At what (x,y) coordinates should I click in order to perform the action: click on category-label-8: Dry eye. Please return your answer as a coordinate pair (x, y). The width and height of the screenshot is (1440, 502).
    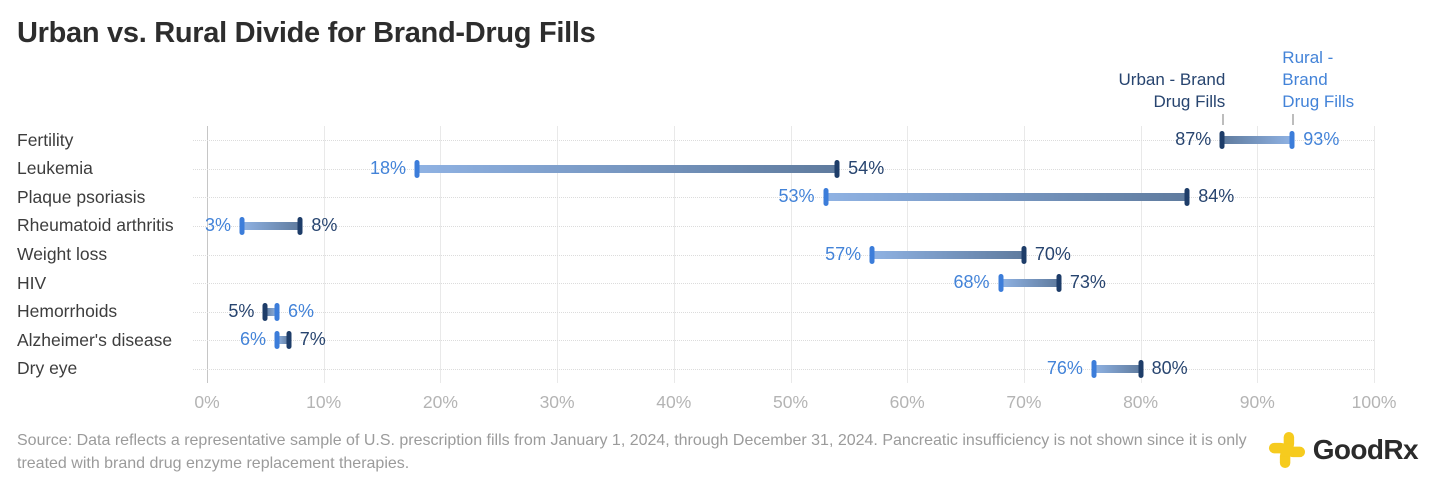
    Looking at the image, I should click on (47, 368).